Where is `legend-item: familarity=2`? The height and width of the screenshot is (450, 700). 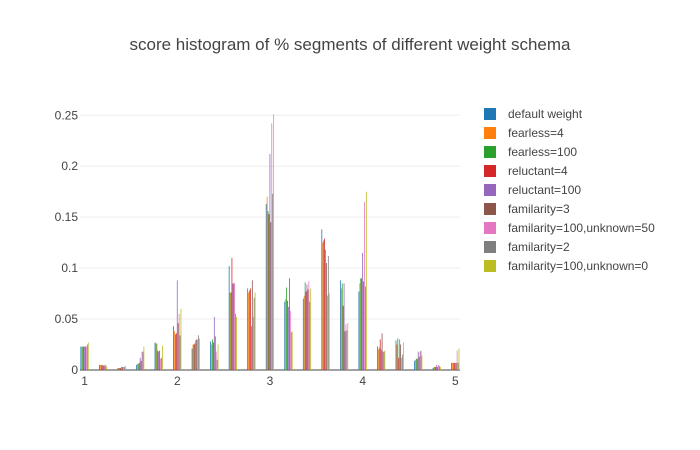
legend-item: familarity=2 is located at coordinates (527, 247).